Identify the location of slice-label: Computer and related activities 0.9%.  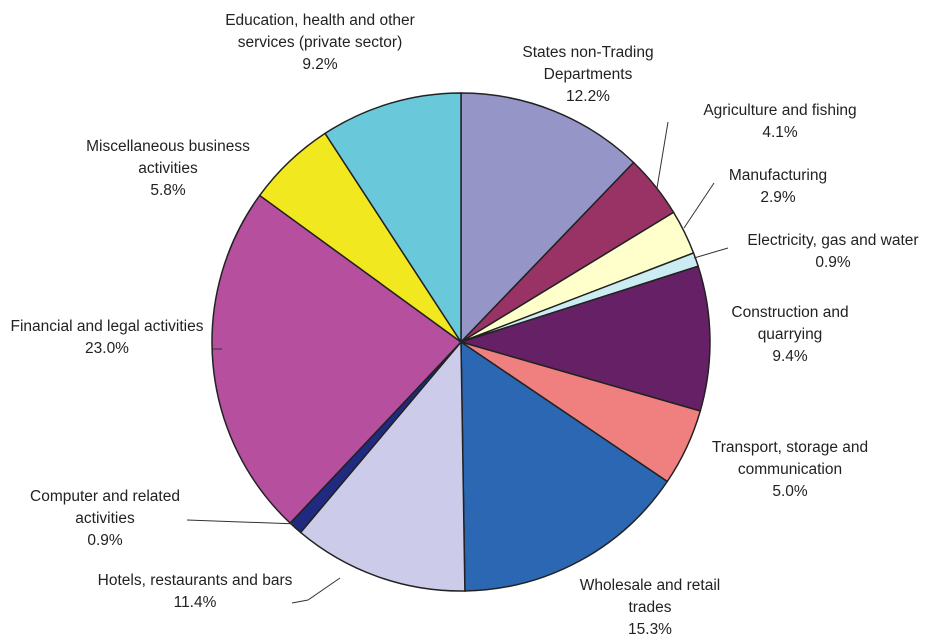
(105, 519).